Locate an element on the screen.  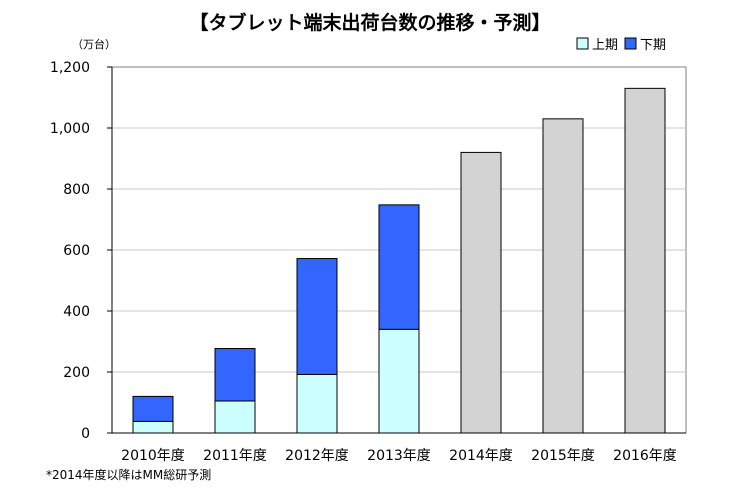
legend: 上期 下期 is located at coordinates (621, 45).